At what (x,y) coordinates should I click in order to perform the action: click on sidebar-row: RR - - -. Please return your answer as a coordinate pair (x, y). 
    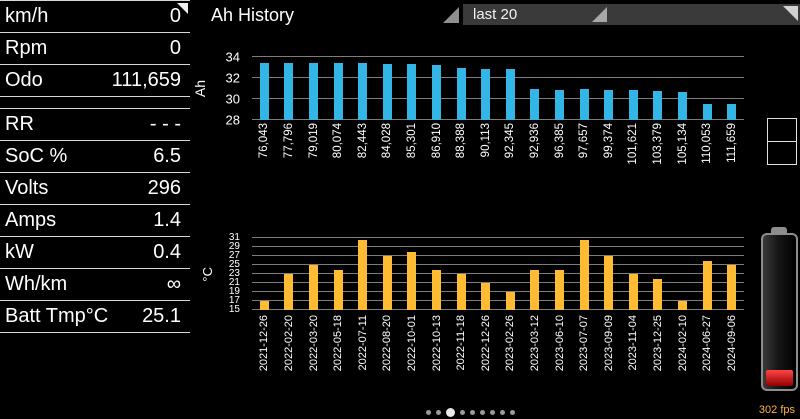
    Looking at the image, I should click on (95, 125).